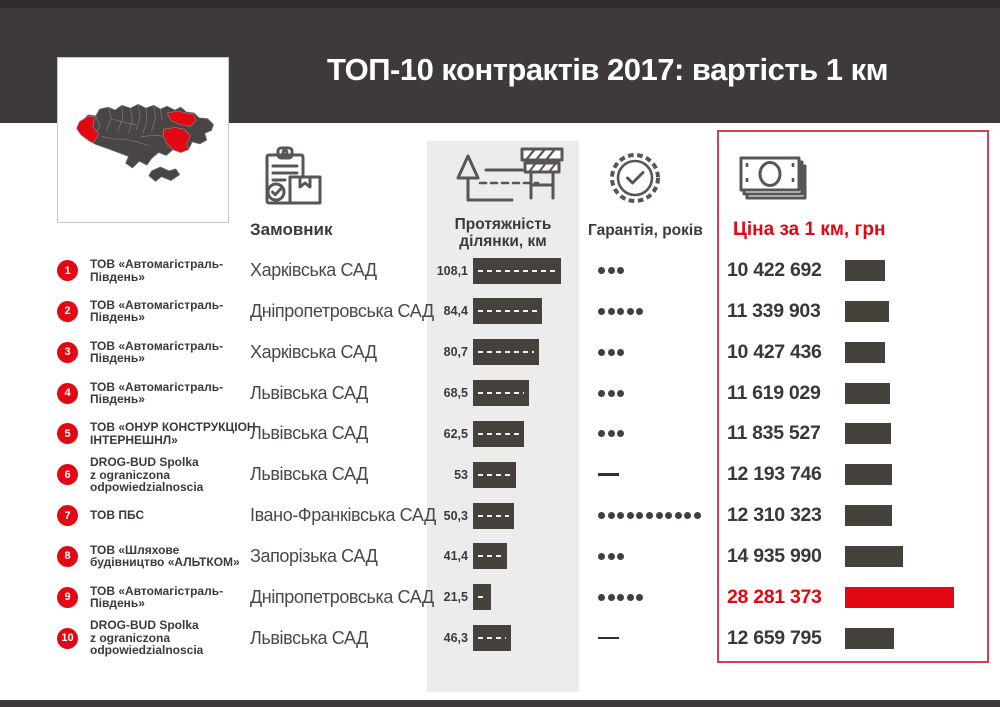 The image size is (1000, 707). I want to click on rank-badge: 4, so click(67, 393).